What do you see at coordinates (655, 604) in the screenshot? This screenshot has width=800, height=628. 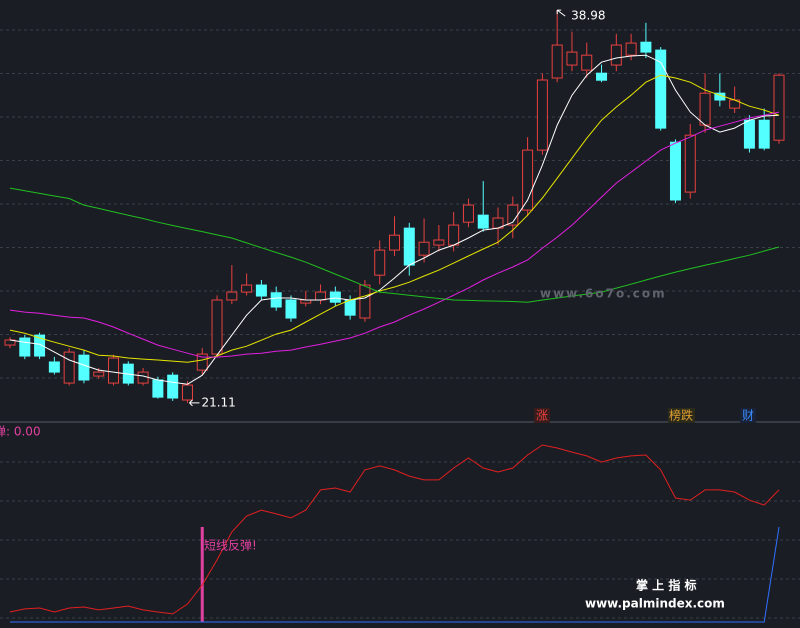 I see `watermark-url: www.palmindex.com` at bounding box center [655, 604].